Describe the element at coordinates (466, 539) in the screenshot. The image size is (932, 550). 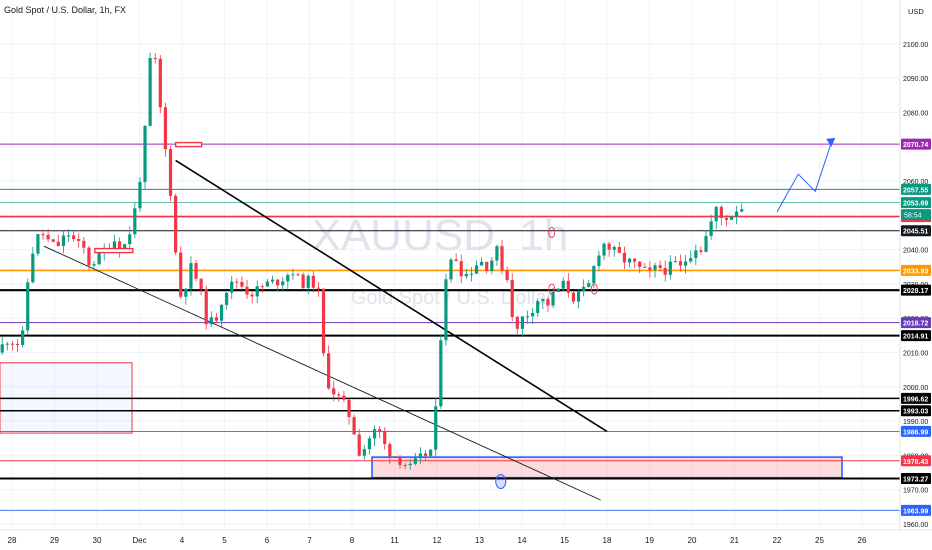
I see `x-axis: 28 29 30 Dec 4 5 6 7 8 11 12 13 14 15 18 19 20 21 22 25 26` at that location.